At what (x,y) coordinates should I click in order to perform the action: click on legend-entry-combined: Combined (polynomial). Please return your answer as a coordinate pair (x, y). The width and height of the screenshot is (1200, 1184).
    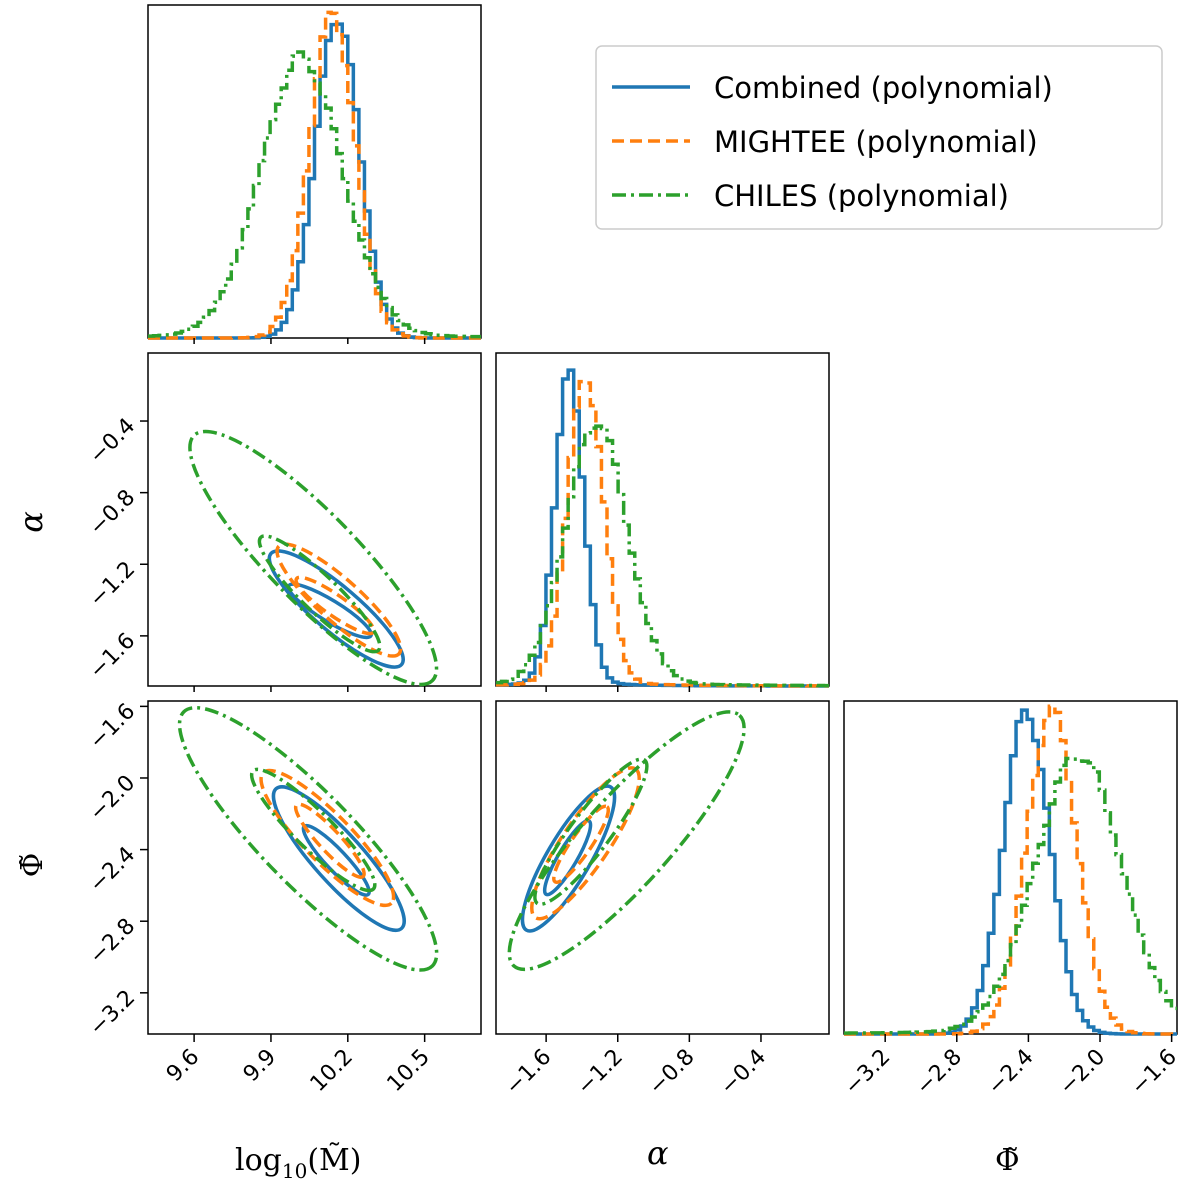
    Looking at the image, I should click on (832, 88).